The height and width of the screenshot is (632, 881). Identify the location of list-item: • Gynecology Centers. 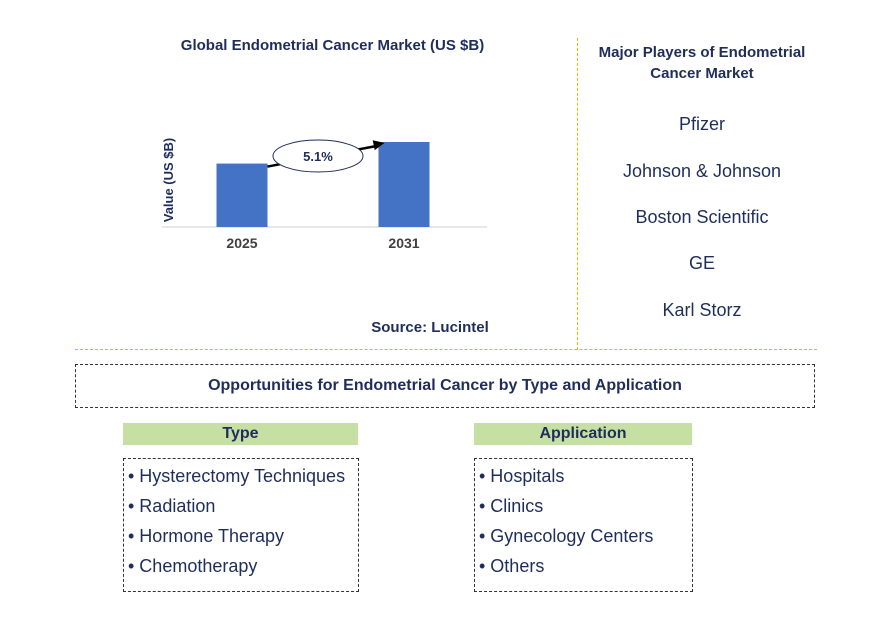
(566, 536).